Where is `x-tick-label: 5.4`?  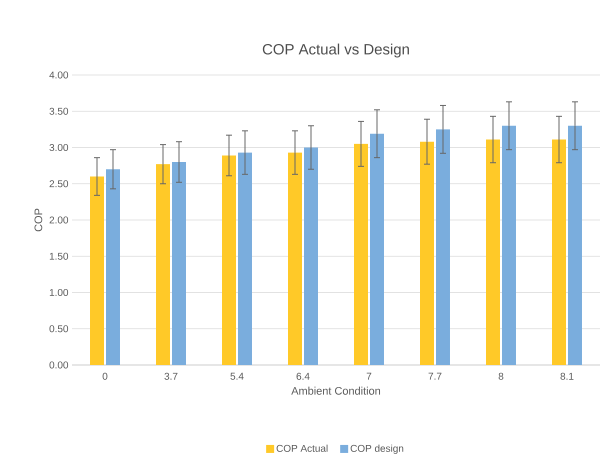
x-tick-label: 5.4 is located at coordinates (237, 376).